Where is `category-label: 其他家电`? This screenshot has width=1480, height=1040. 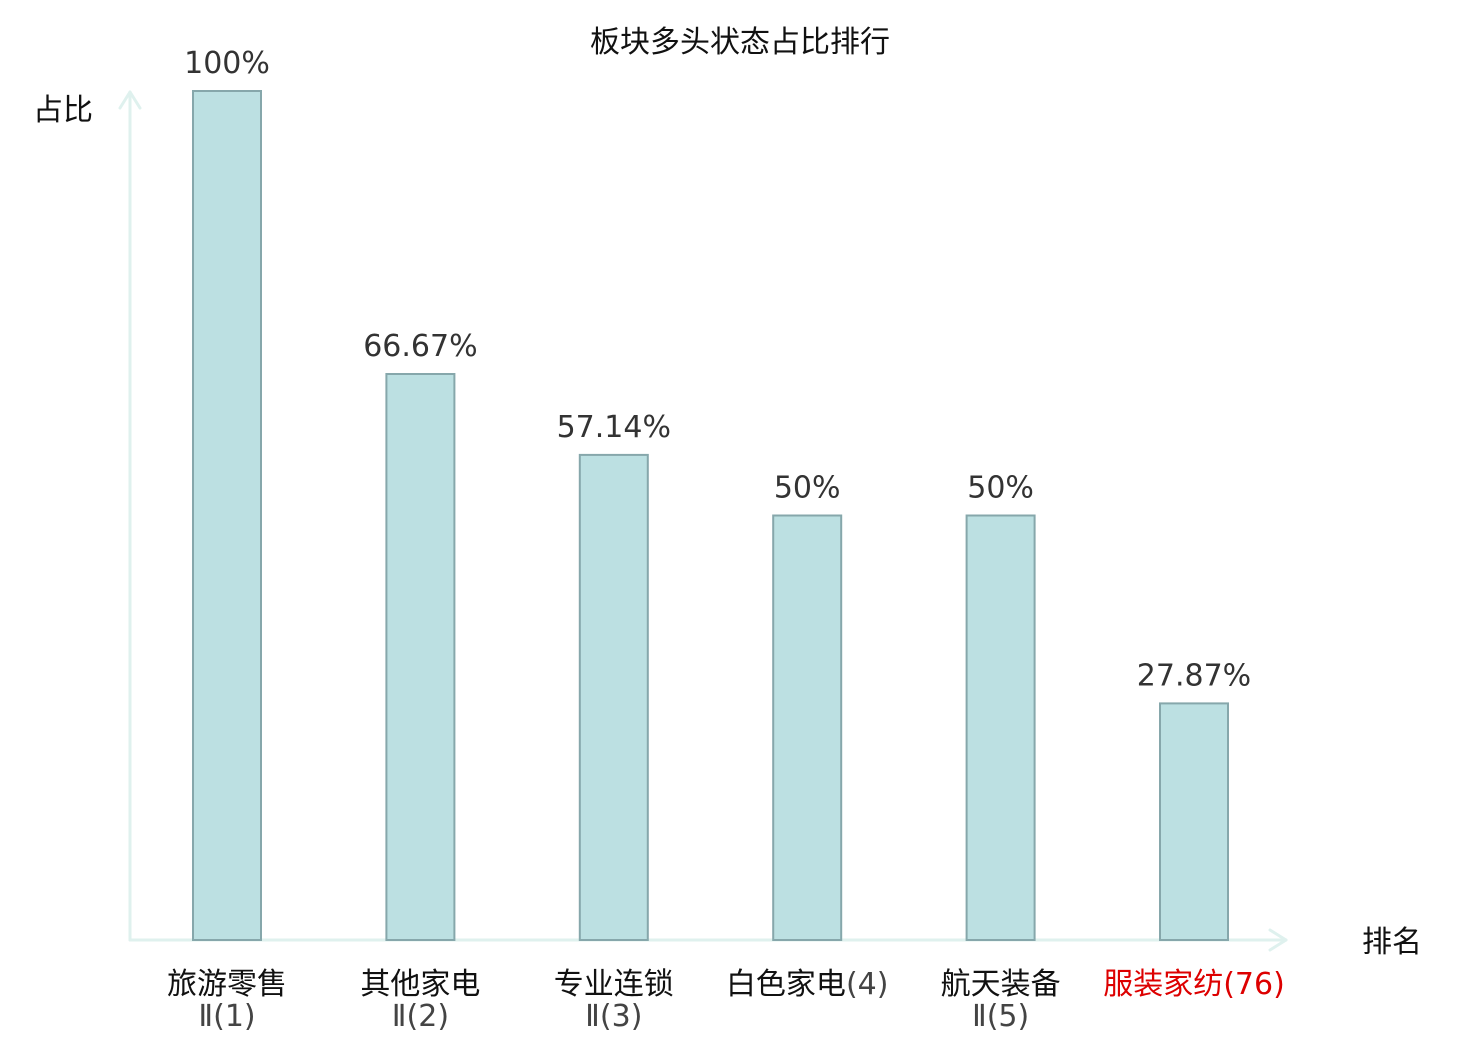
category-label: 其他家电 is located at coordinates (420, 984).